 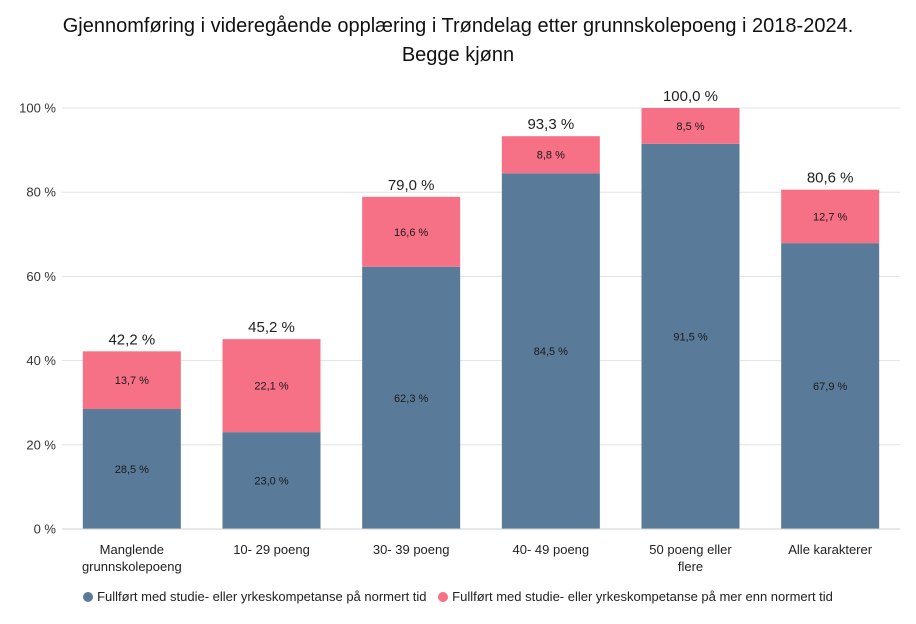 I want to click on x-category-label: Alle karakterer, so click(x=830, y=549).